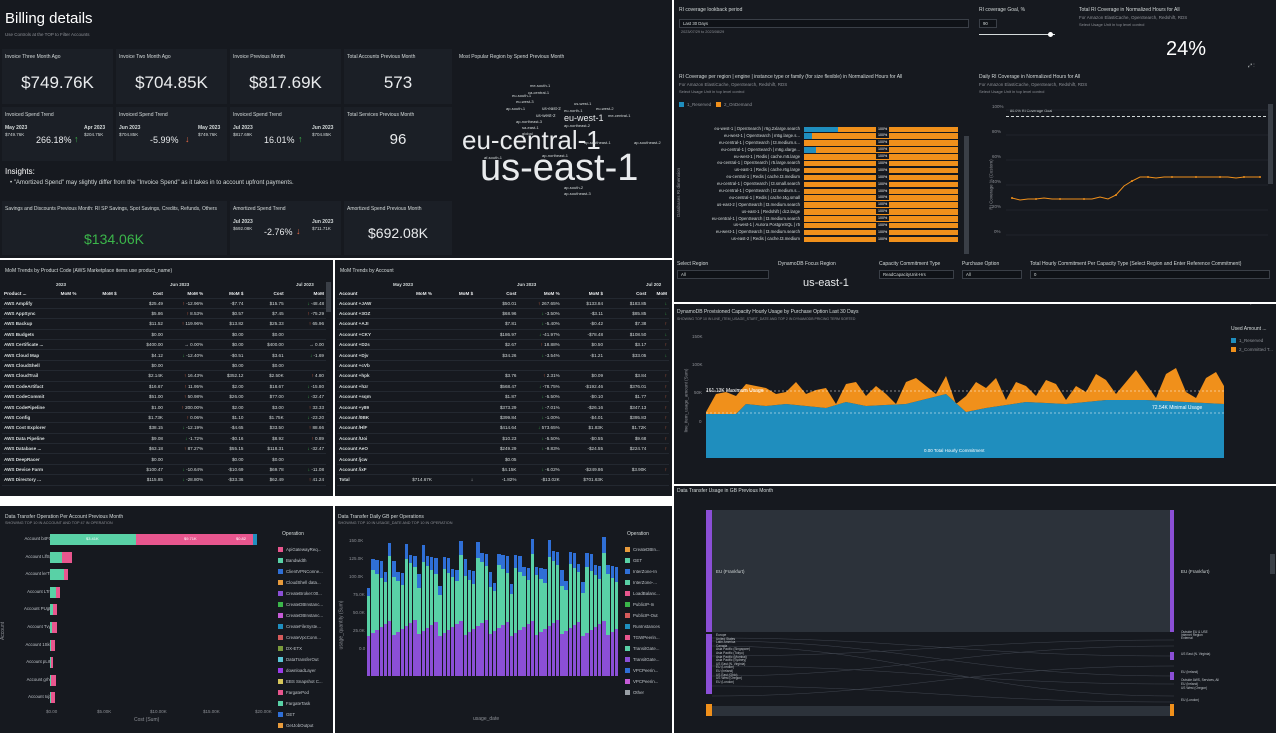 The image size is (1276, 733). Describe the element at coordinates (305, 703) in the screenshot. I see `legend-item: FargateTask` at that location.